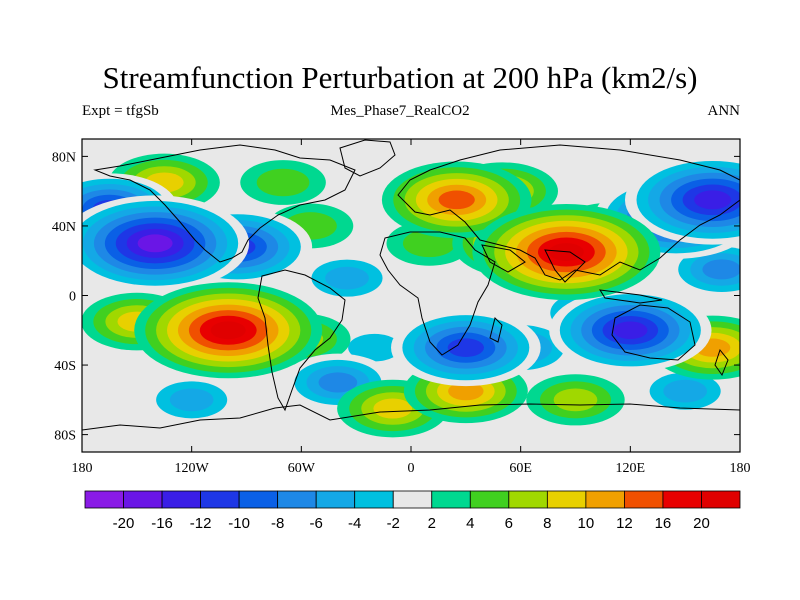 The image size is (800, 600). Describe the element at coordinates (701, 523) in the screenshot. I see `colorbar-label: 20` at that location.